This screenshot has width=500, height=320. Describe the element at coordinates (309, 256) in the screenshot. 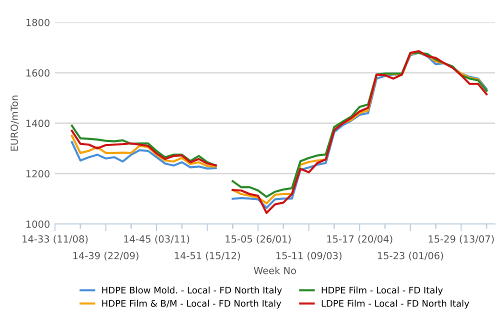

I see `x-tick-label: 15-11 (09/03)` at that location.